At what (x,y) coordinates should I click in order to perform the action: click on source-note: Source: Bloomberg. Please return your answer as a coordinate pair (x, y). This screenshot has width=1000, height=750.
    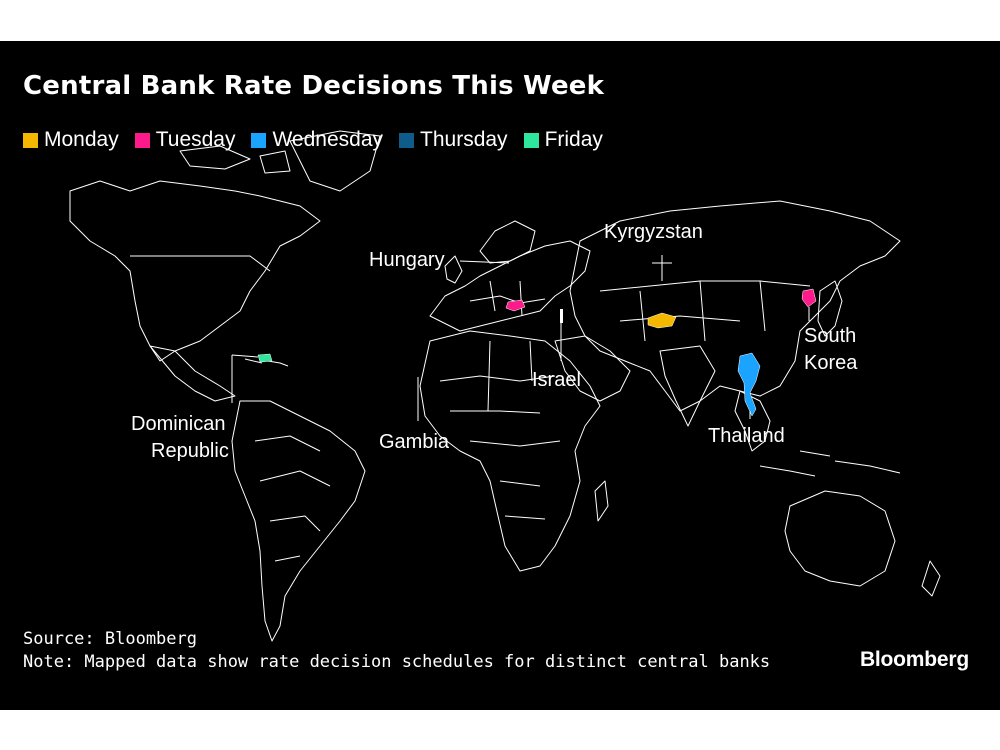
    Looking at the image, I should click on (110, 639).